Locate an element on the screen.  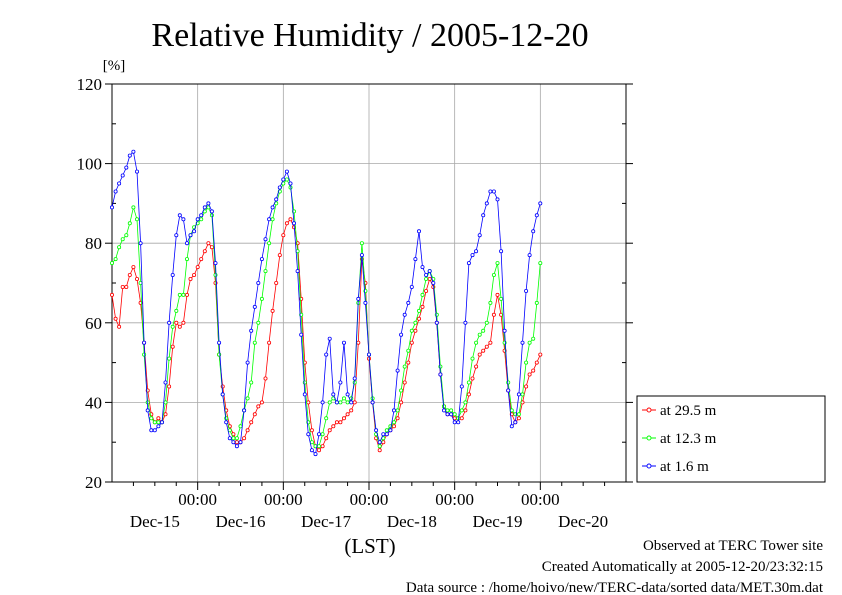
y-tick-label: 120 is located at coordinates (90, 84).